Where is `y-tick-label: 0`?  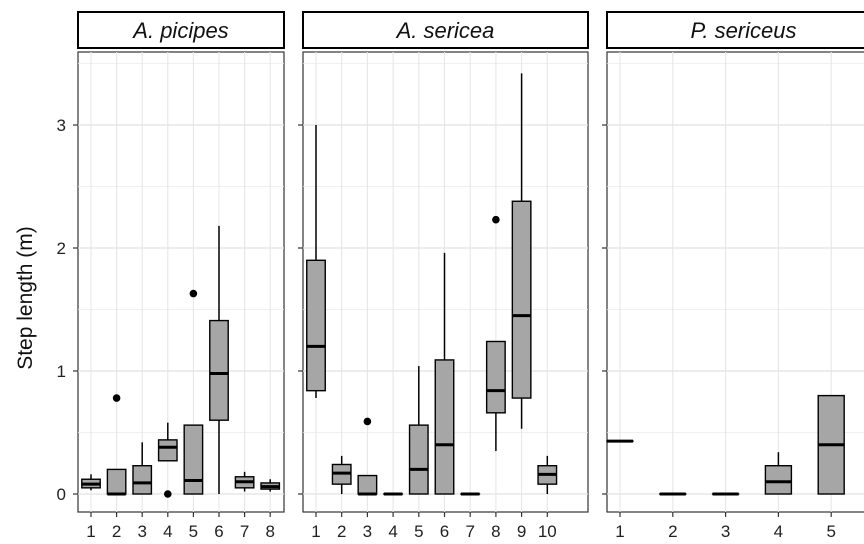
y-tick-label: 0 is located at coordinates (61, 494).